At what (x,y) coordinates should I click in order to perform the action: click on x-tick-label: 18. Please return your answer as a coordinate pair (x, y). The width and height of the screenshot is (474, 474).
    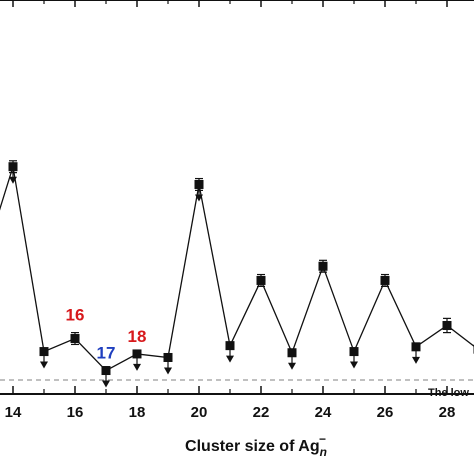
    Looking at the image, I should click on (137, 412).